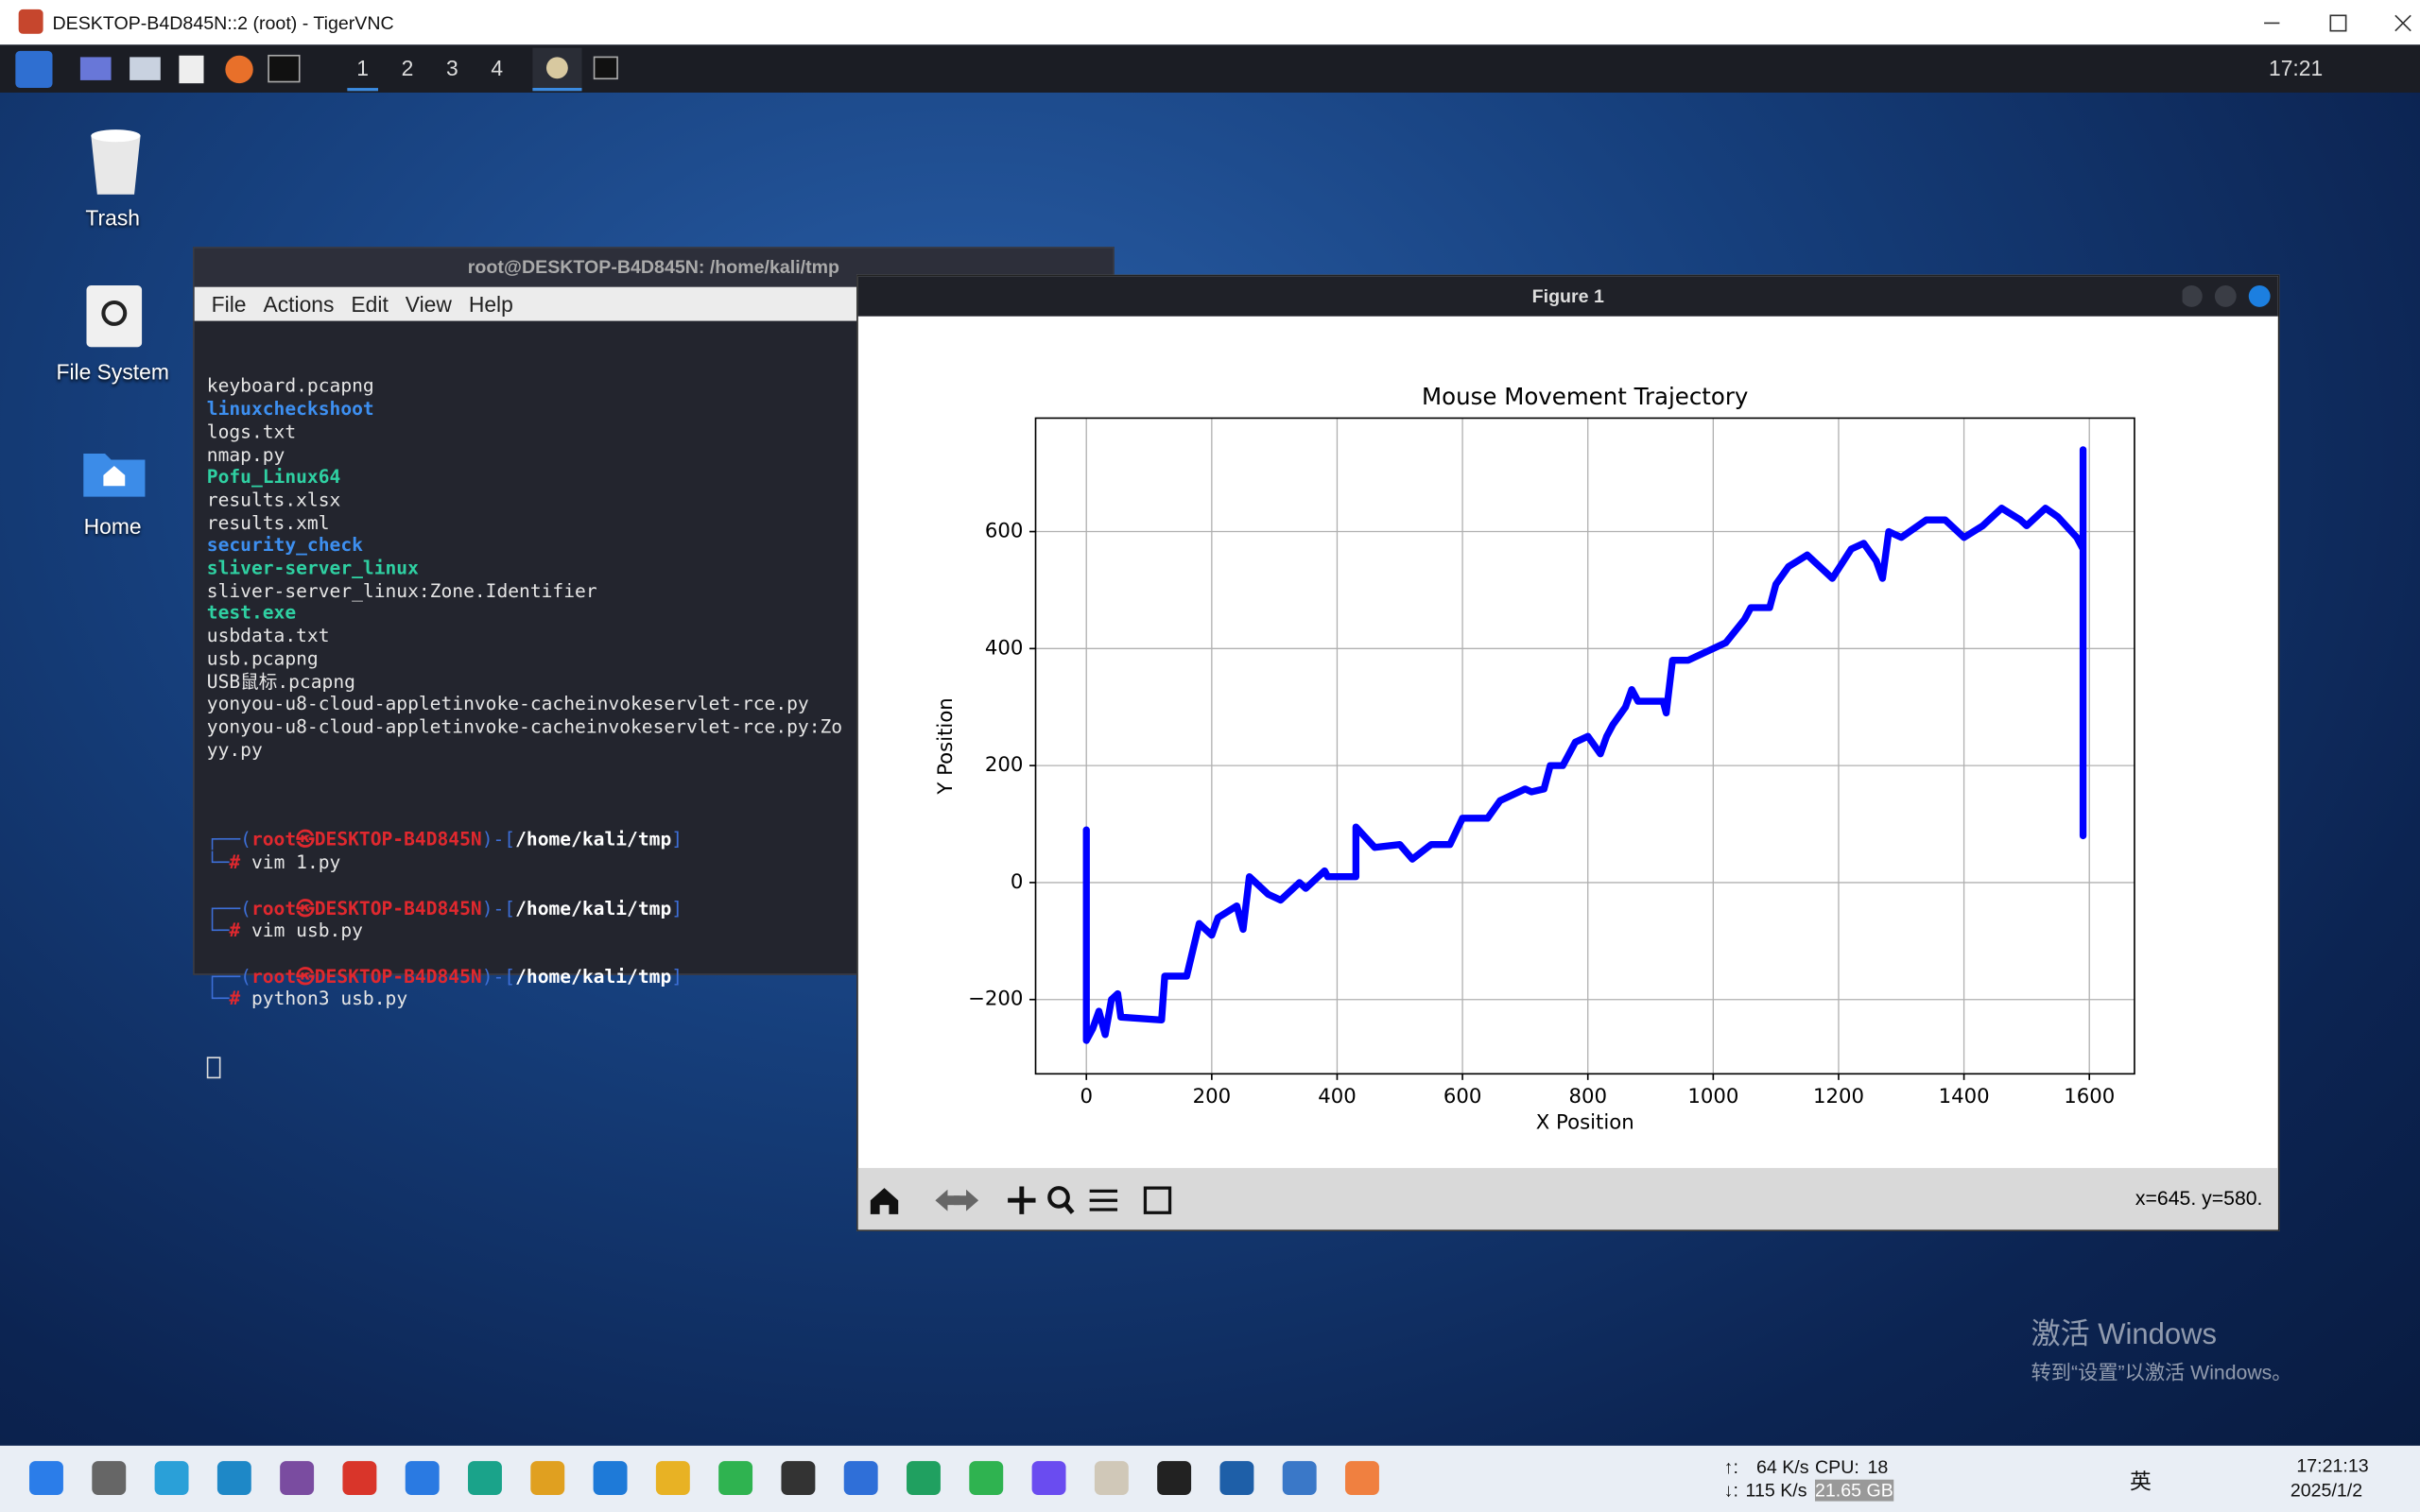  I want to click on workspace: 2, so click(407, 67).